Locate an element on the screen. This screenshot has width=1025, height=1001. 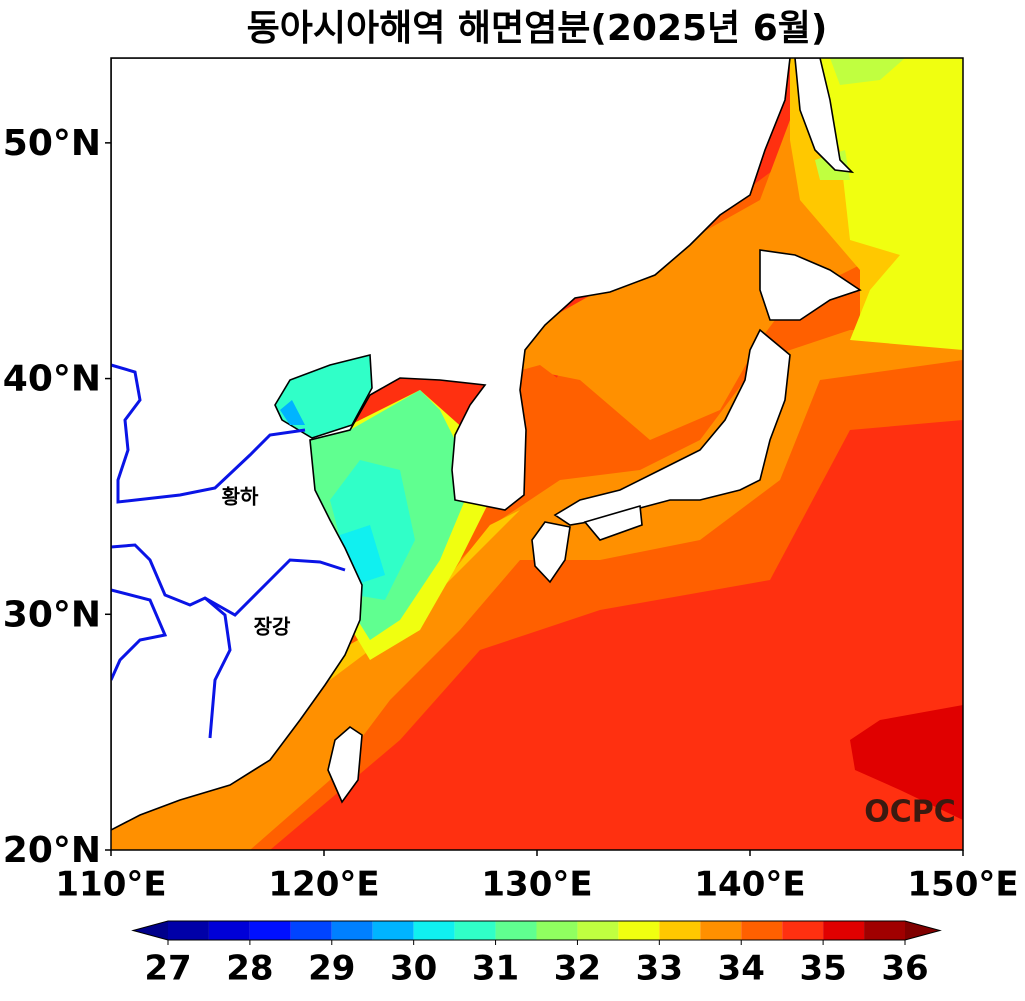
colorbar-tick-label: 35 is located at coordinates (822, 969).